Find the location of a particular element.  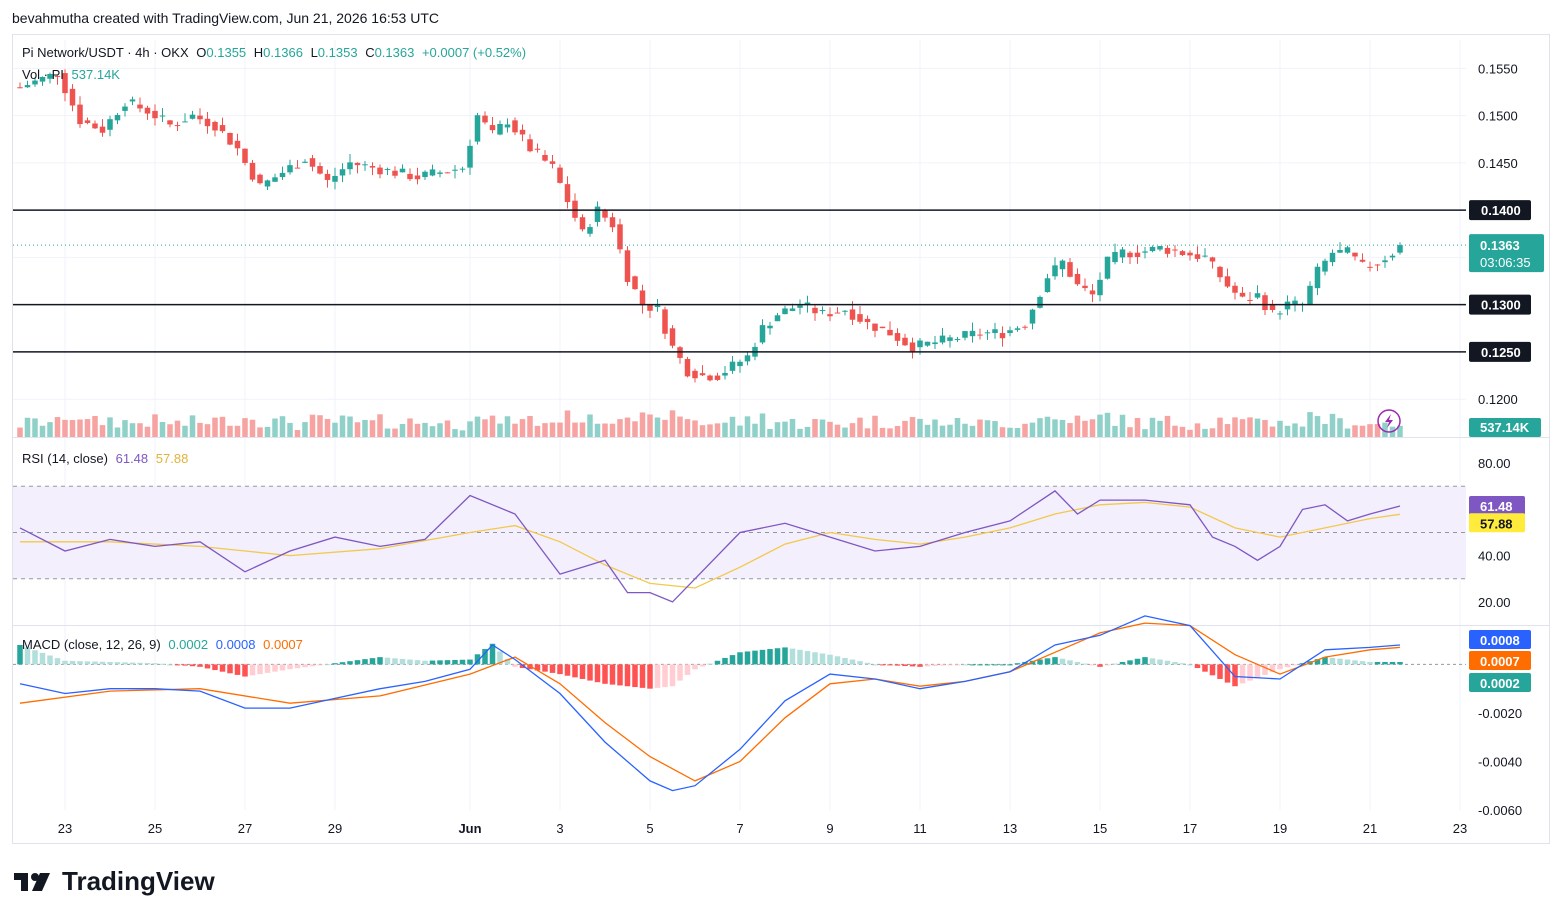

signal-value: 0.0007 is located at coordinates (283, 644).